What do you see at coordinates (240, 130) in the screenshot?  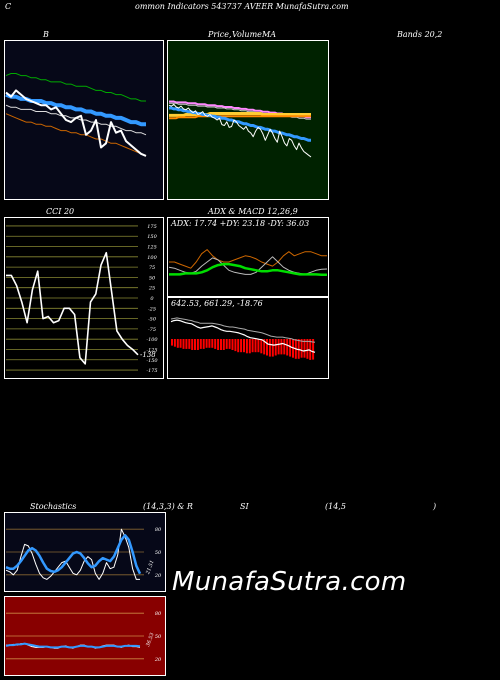 I see `price-ma-price-line` at bounding box center [240, 130].